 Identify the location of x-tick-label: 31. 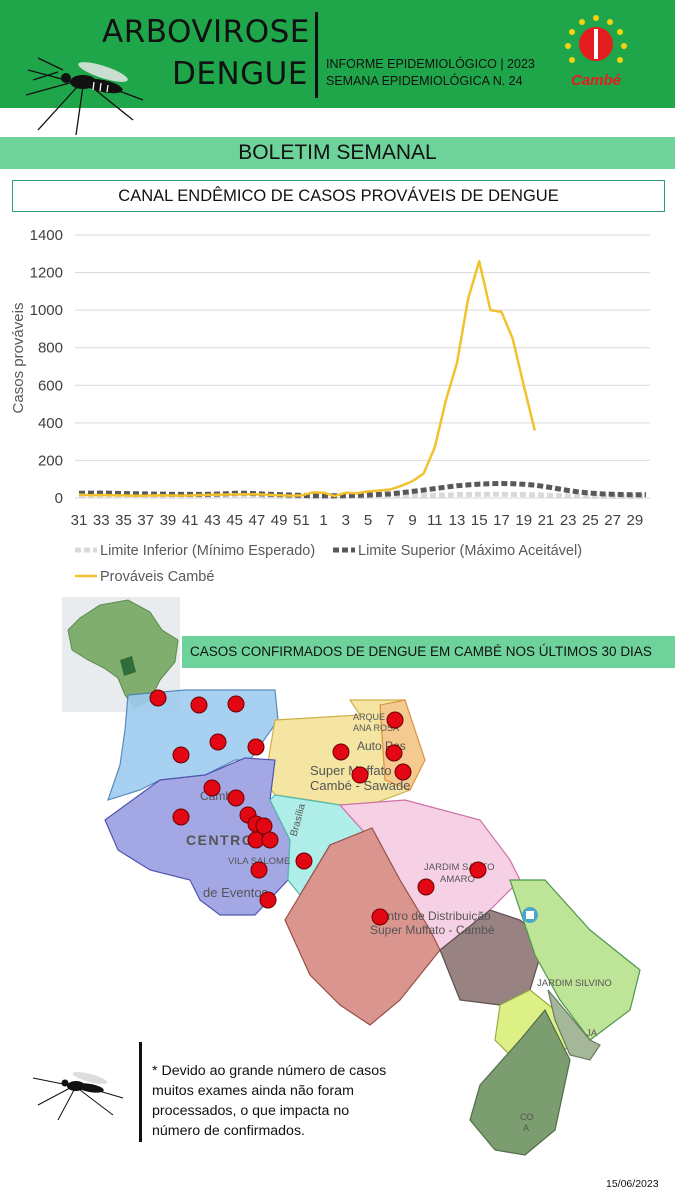
(79, 520).